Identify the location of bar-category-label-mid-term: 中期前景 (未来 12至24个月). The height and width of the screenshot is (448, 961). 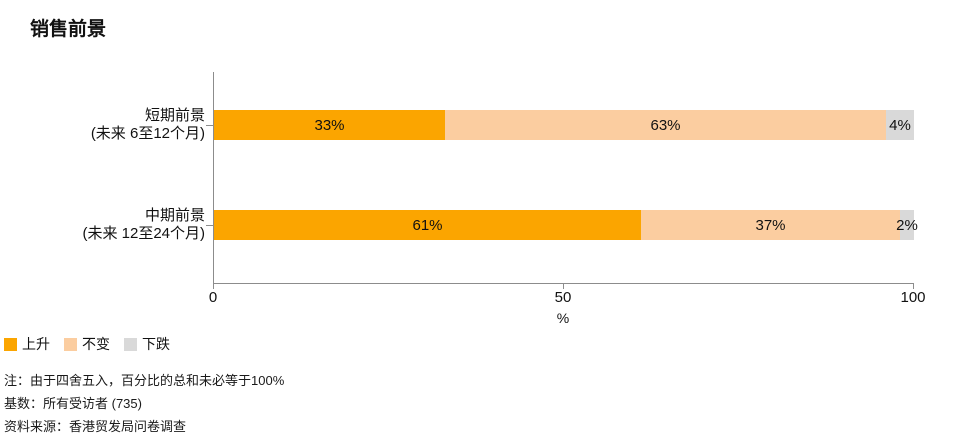
(112, 225).